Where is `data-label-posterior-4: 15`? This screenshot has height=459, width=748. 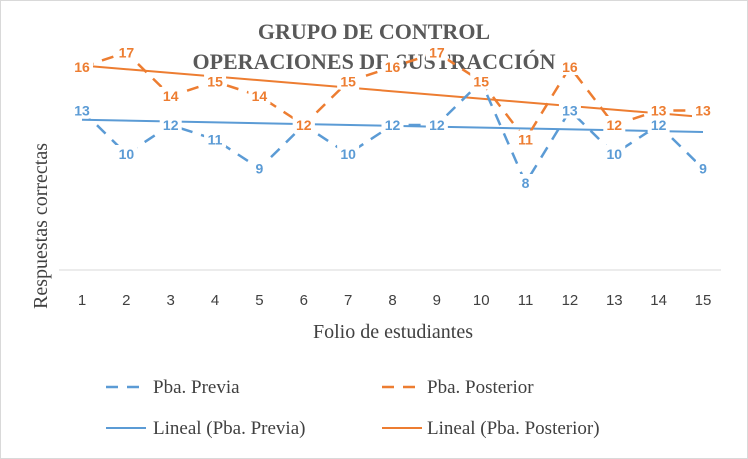 data-label-posterior-4: 15 is located at coordinates (215, 82).